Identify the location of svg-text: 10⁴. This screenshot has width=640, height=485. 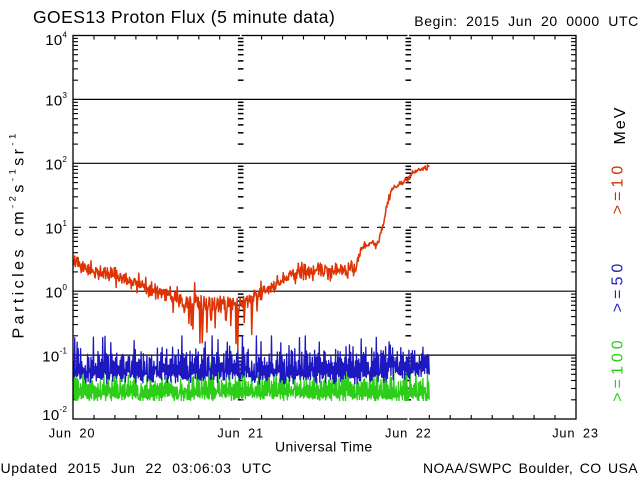
(56, 39).